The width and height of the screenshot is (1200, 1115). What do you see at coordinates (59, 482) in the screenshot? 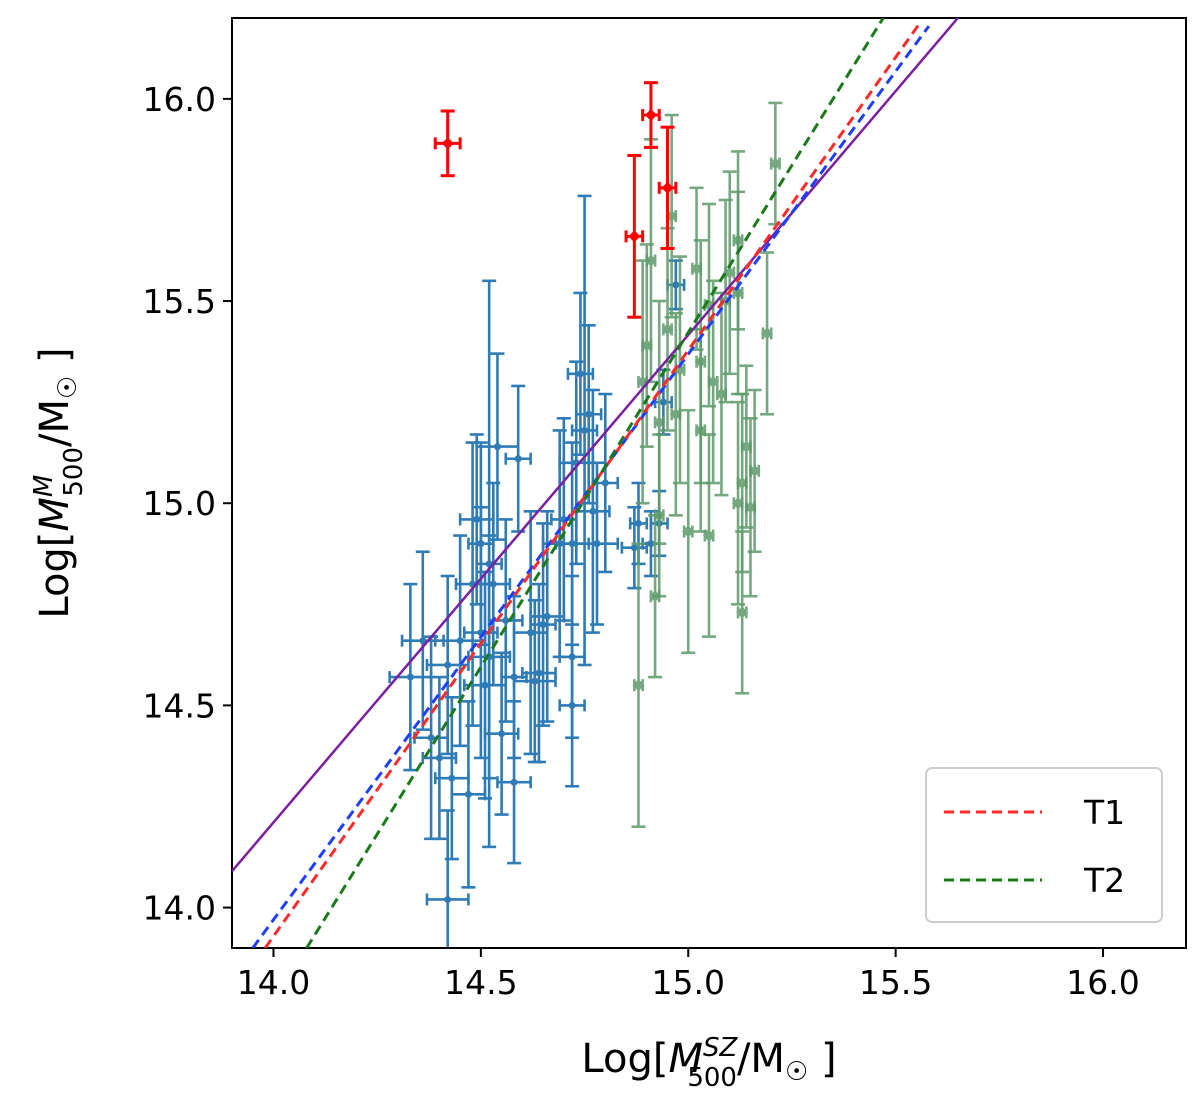
I see `y-axis-label: Log[MM500/M☉ ]` at bounding box center [59, 482].